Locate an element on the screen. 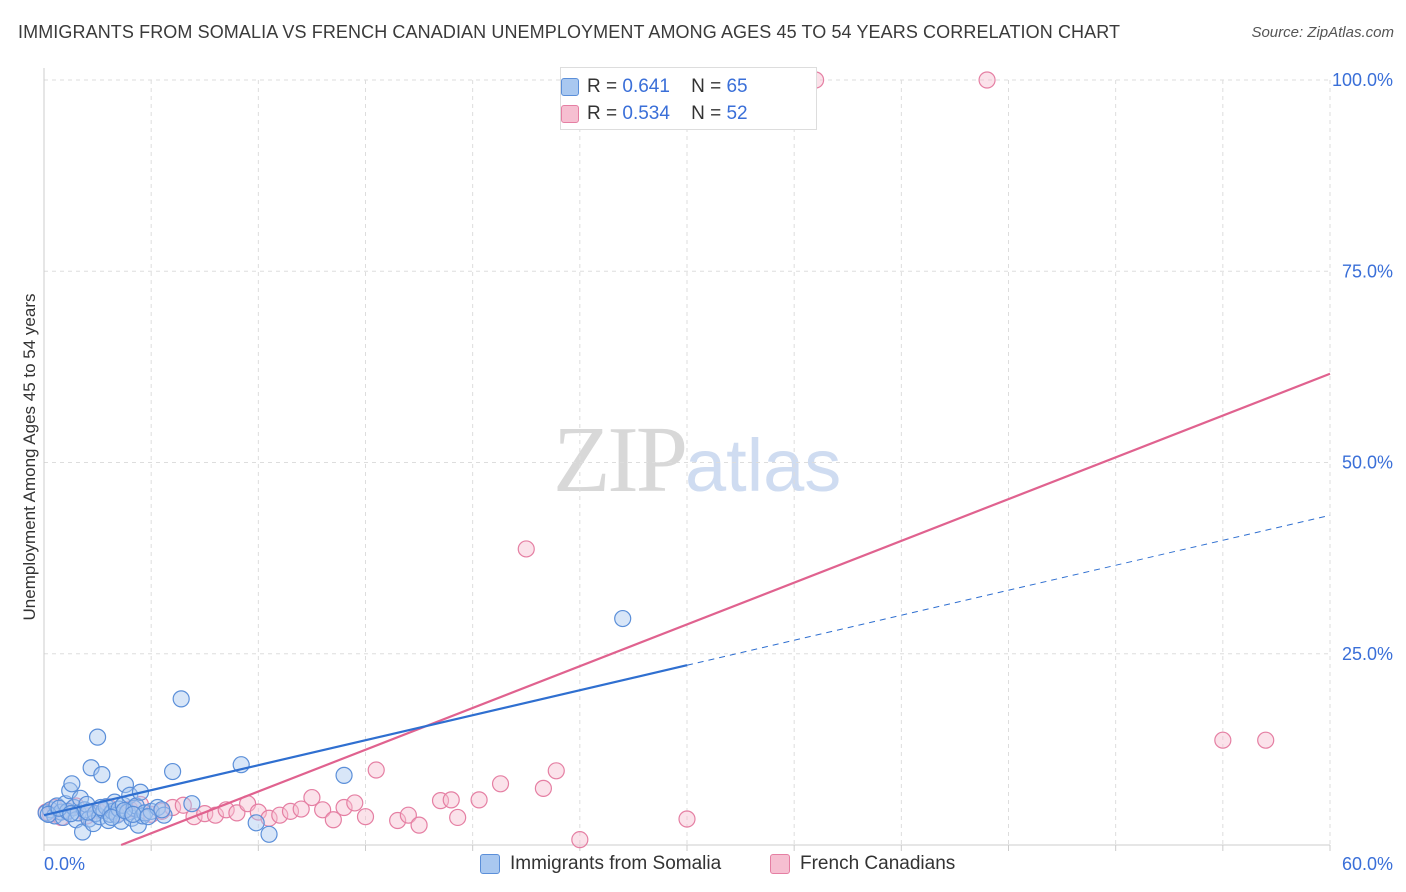  stats-row-french-canadians: R = 0.534 N = 52 is located at coordinates (654, 114).